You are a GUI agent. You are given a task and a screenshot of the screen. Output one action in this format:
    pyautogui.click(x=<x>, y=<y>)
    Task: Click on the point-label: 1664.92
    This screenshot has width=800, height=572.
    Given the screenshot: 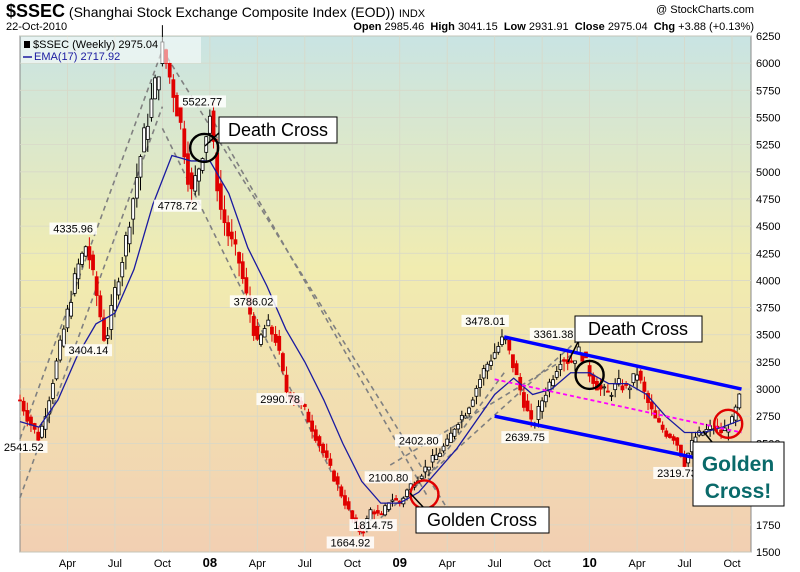 What is the action you would take?
    pyautogui.click(x=350, y=543)
    